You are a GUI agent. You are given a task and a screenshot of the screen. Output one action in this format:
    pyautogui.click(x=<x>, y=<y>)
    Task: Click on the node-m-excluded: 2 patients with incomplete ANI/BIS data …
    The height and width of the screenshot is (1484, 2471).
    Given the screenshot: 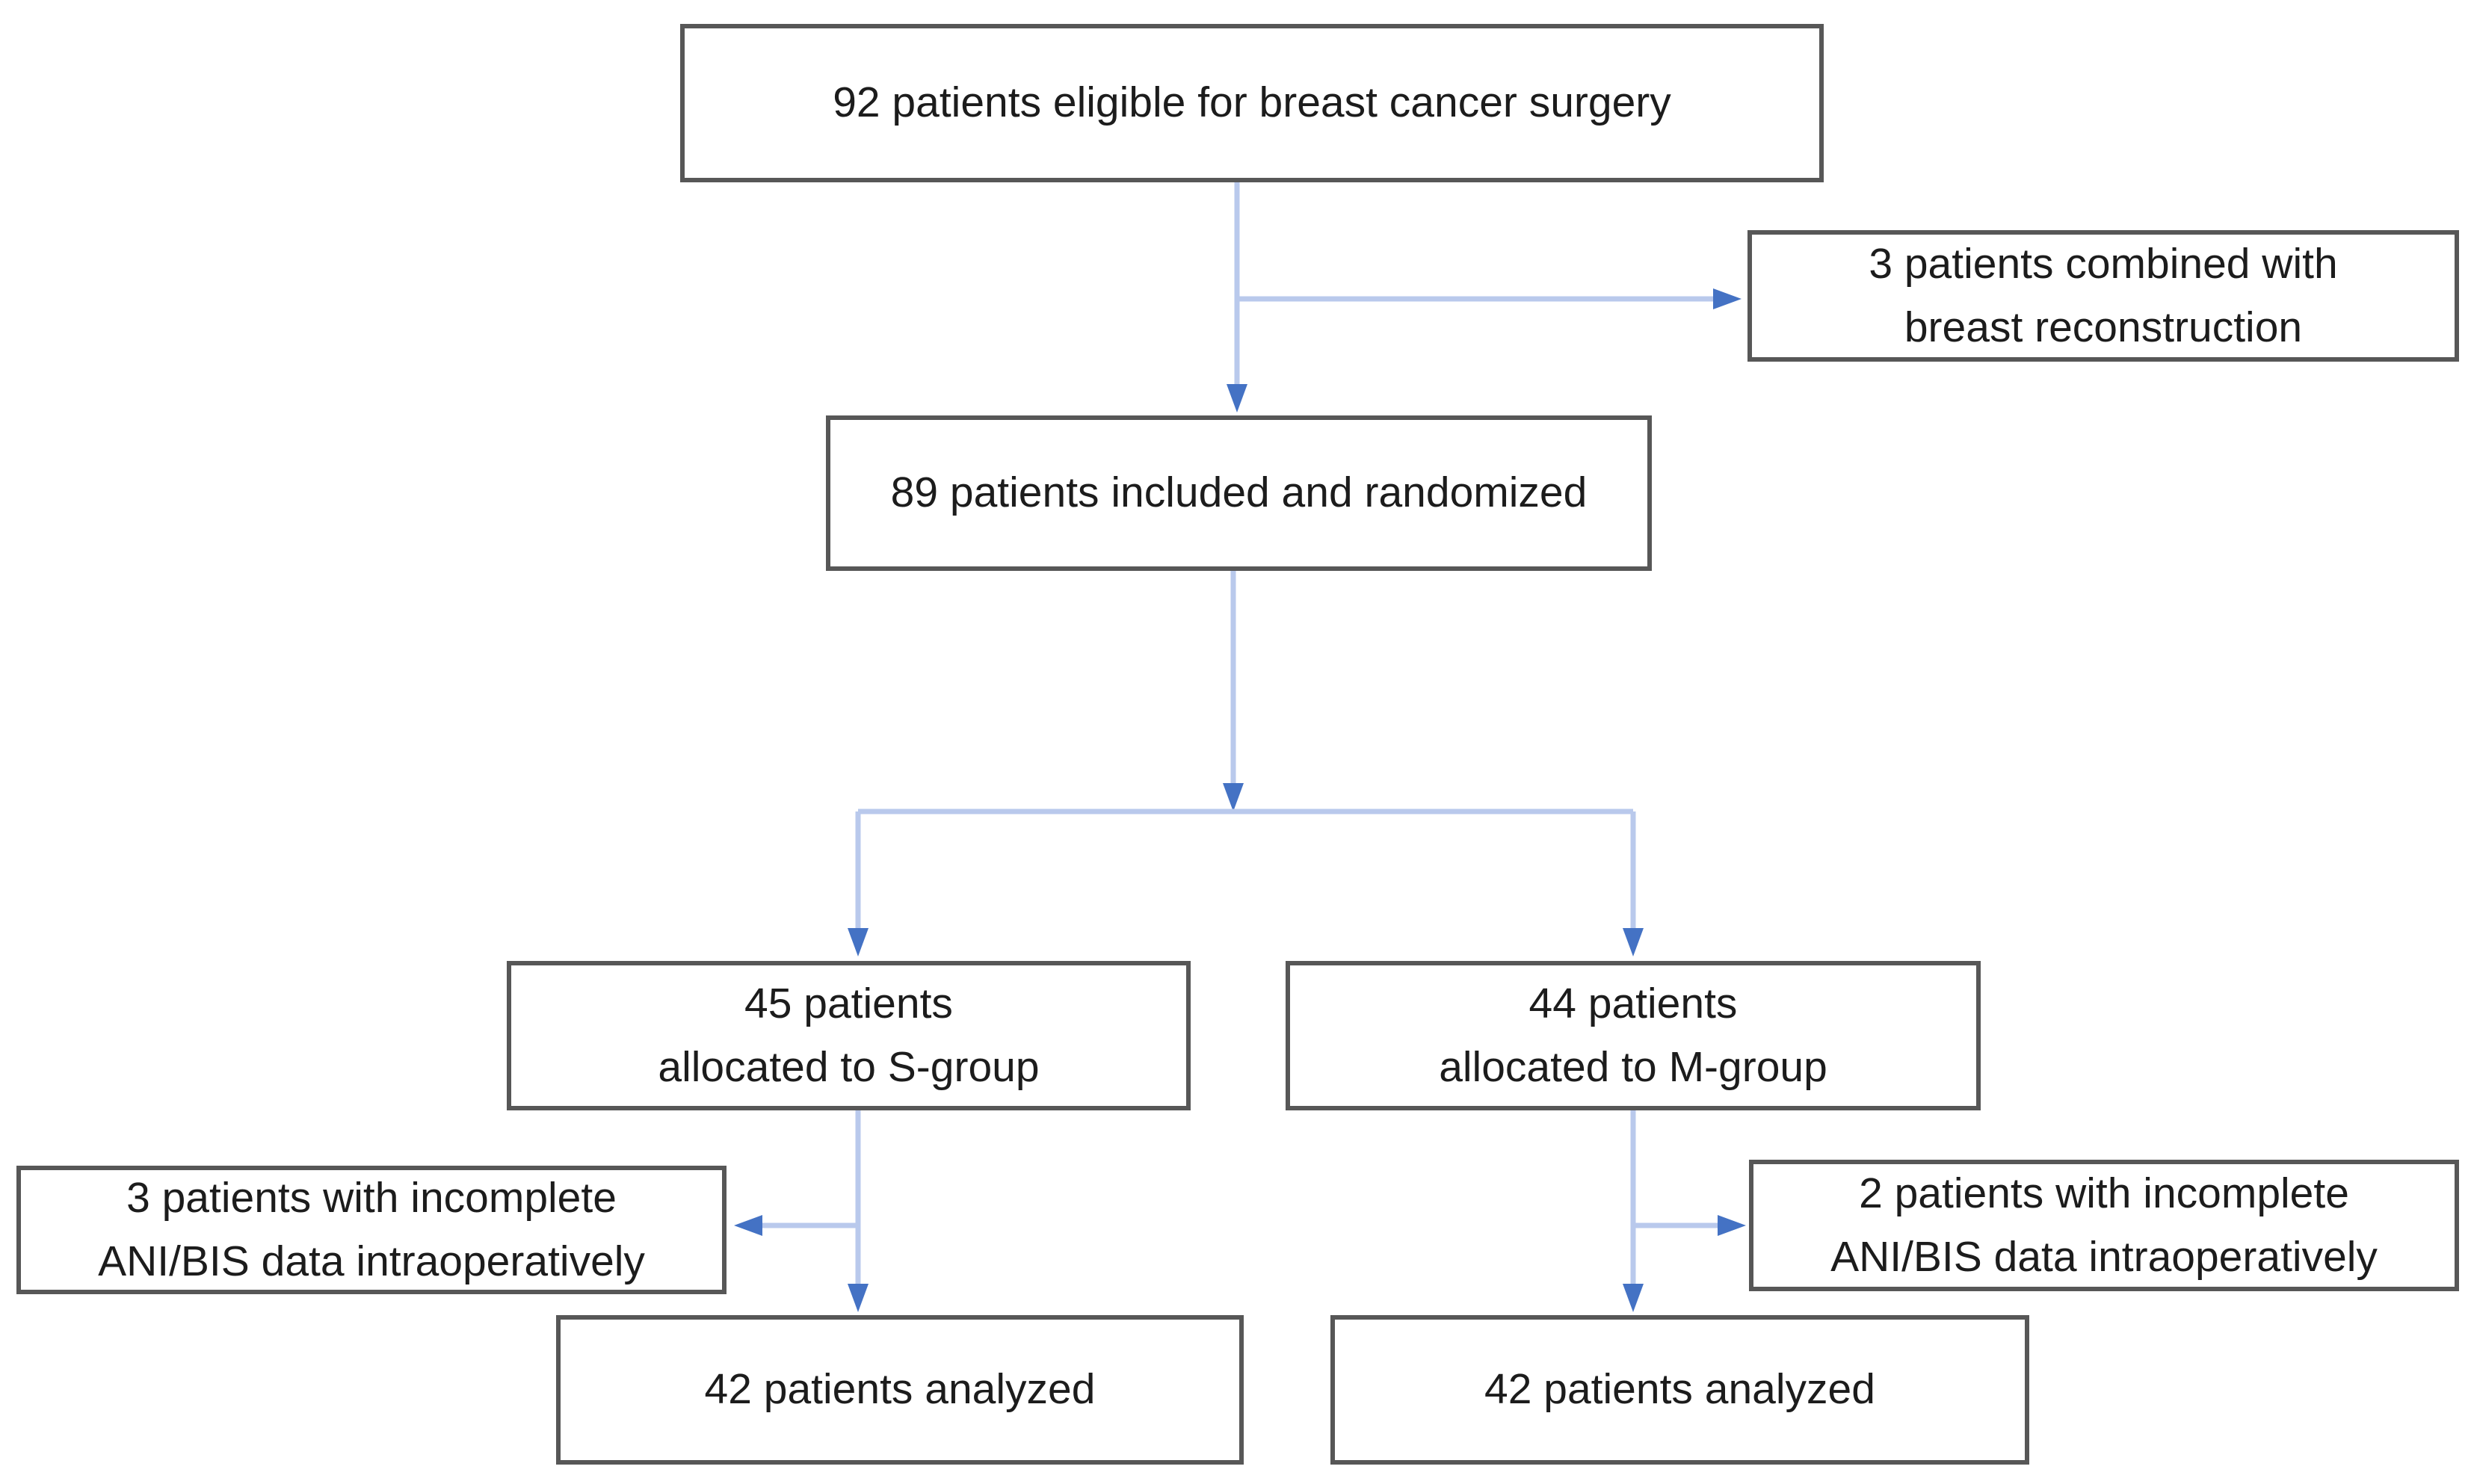 What is the action you would take?
    pyautogui.click(x=2104, y=1225)
    